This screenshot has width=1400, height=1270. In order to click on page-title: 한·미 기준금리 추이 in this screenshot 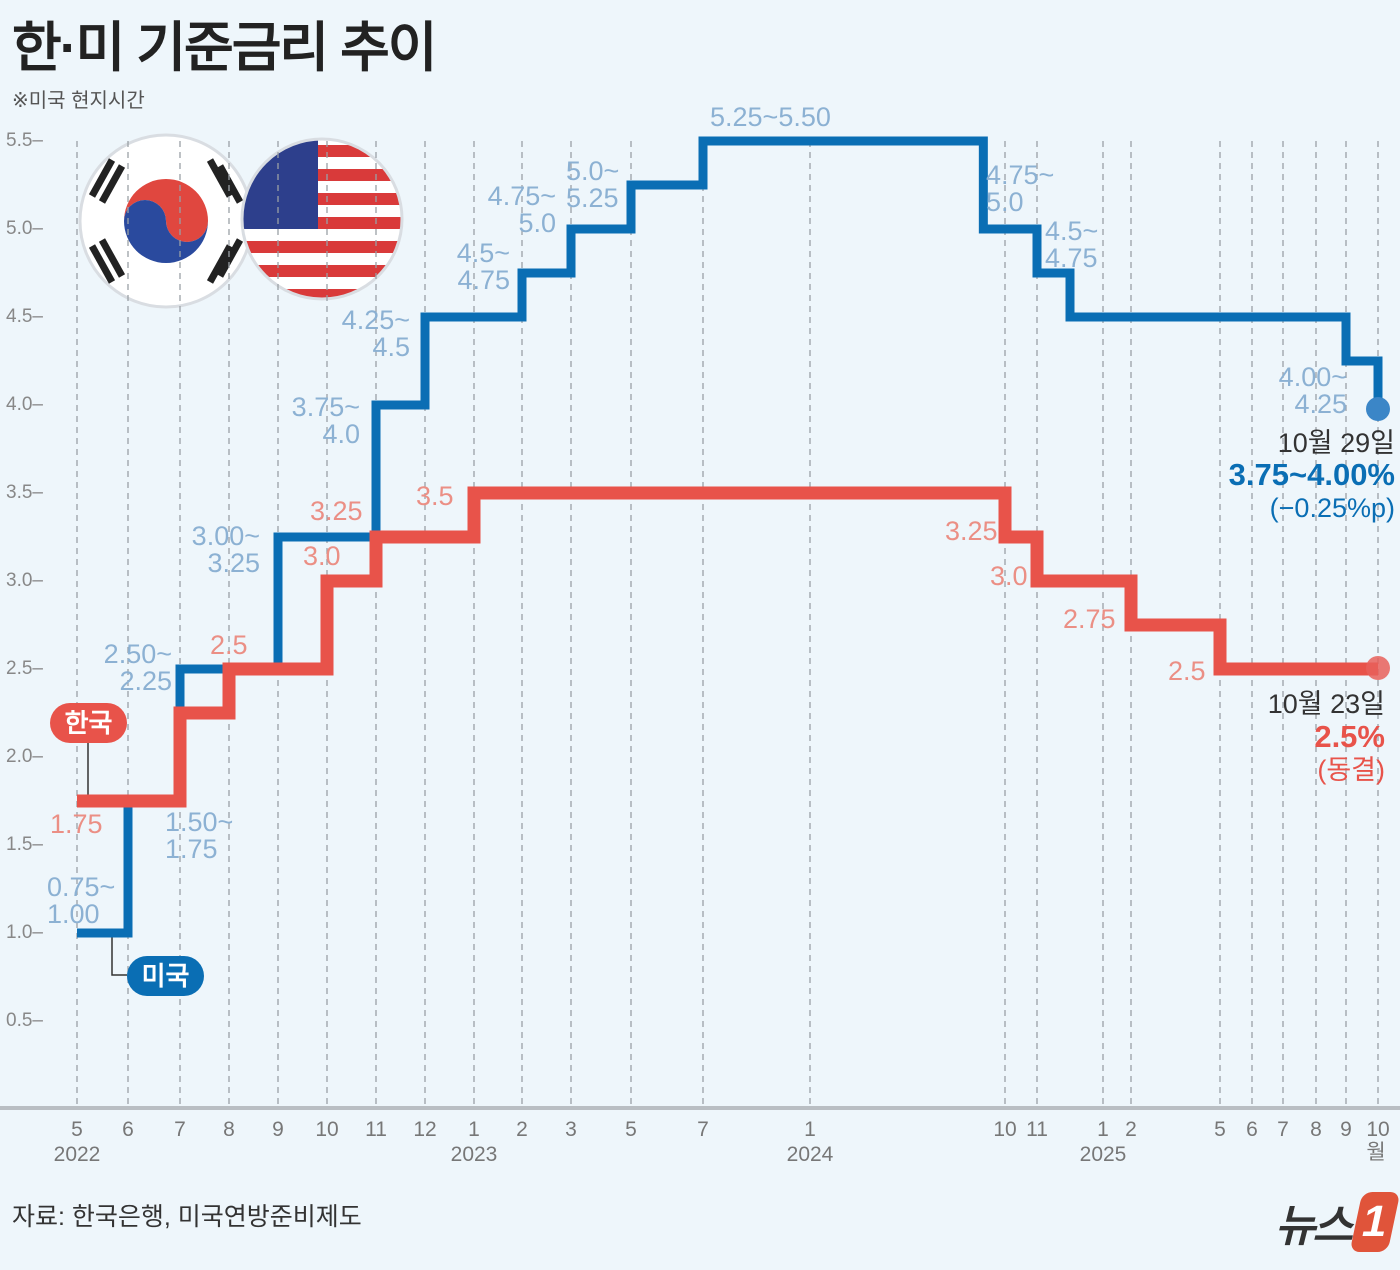, I will do `click(224, 48)`.